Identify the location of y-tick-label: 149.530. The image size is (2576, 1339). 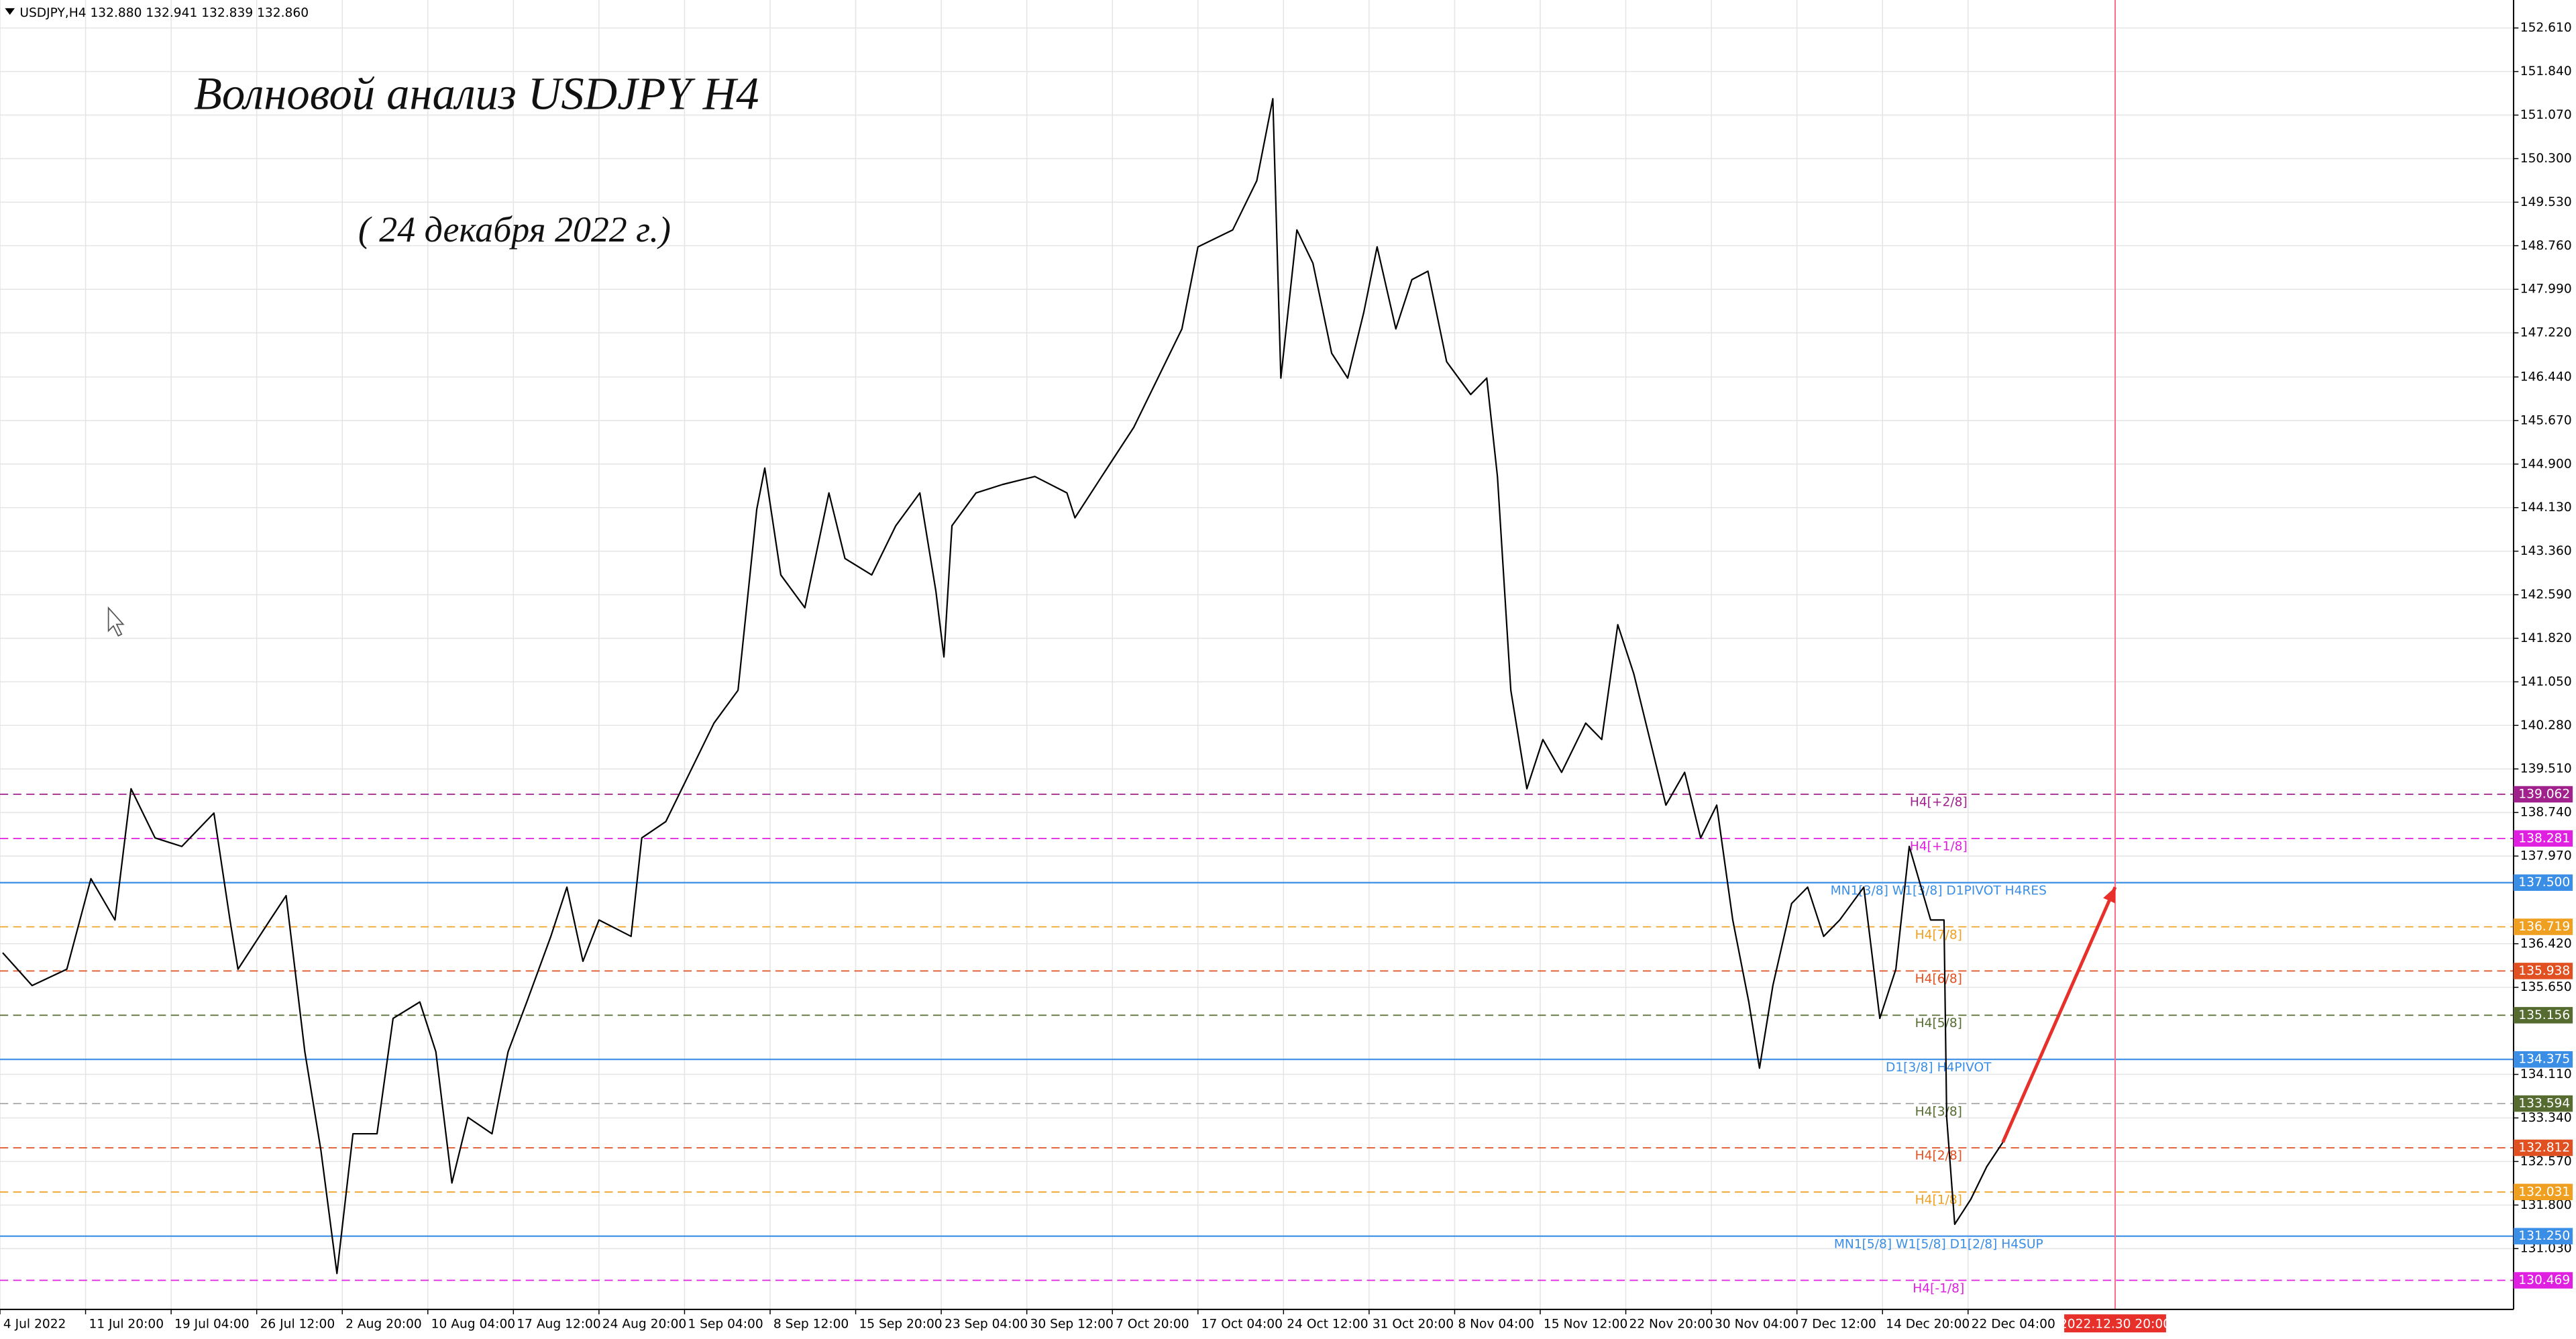
(2546, 202).